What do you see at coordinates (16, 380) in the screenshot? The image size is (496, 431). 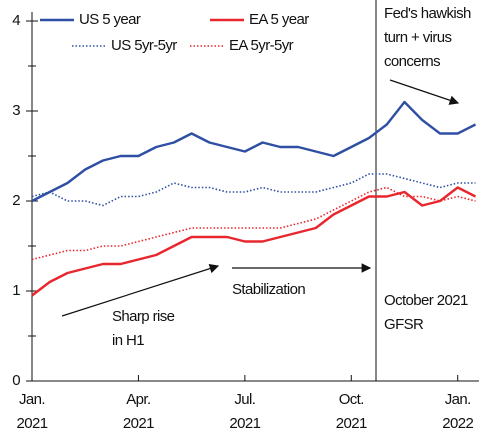 I see `y-tick-label: 0` at bounding box center [16, 380].